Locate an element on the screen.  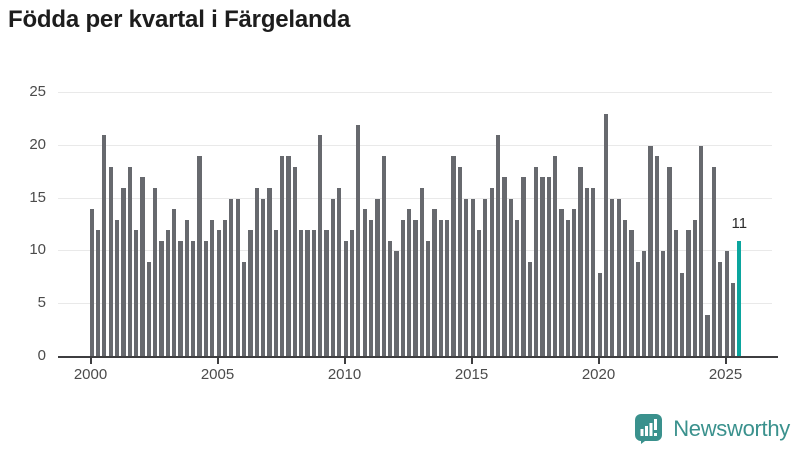
x-axis-line is located at coordinates (418, 357).